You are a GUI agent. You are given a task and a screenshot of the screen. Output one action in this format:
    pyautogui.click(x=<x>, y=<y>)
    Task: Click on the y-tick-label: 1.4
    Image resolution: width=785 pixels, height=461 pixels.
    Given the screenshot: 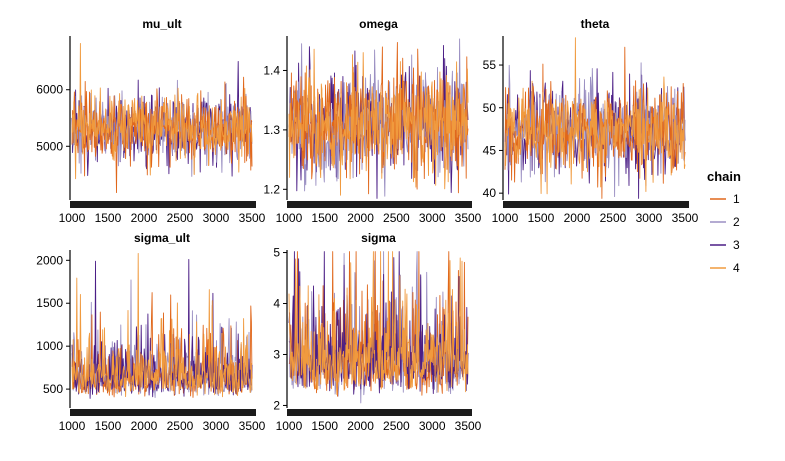 What is the action you would take?
    pyautogui.click(x=271, y=70)
    